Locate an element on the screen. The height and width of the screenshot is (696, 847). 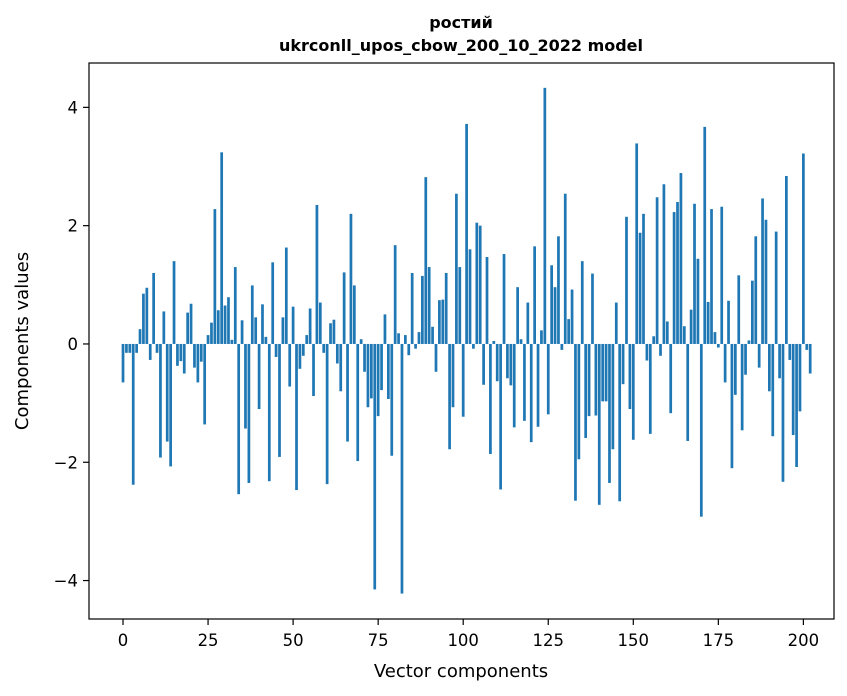
y-tick-label: −4 is located at coordinates (66, 581).